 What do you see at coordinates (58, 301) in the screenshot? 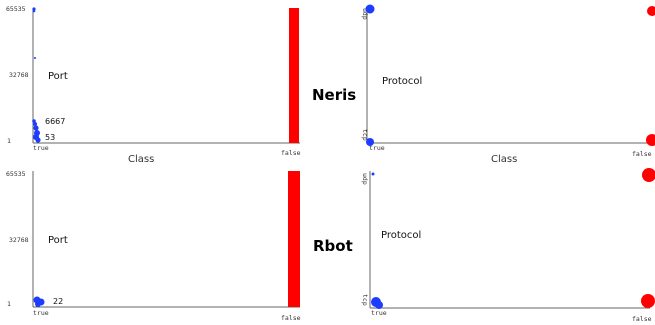
I see `annotation-port: 22` at bounding box center [58, 301].